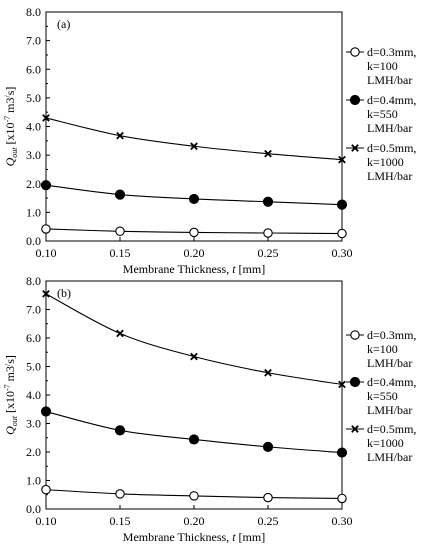 The height and width of the screenshot is (550, 423). I want to click on y-tick-label: 3.0, so click(33, 424).